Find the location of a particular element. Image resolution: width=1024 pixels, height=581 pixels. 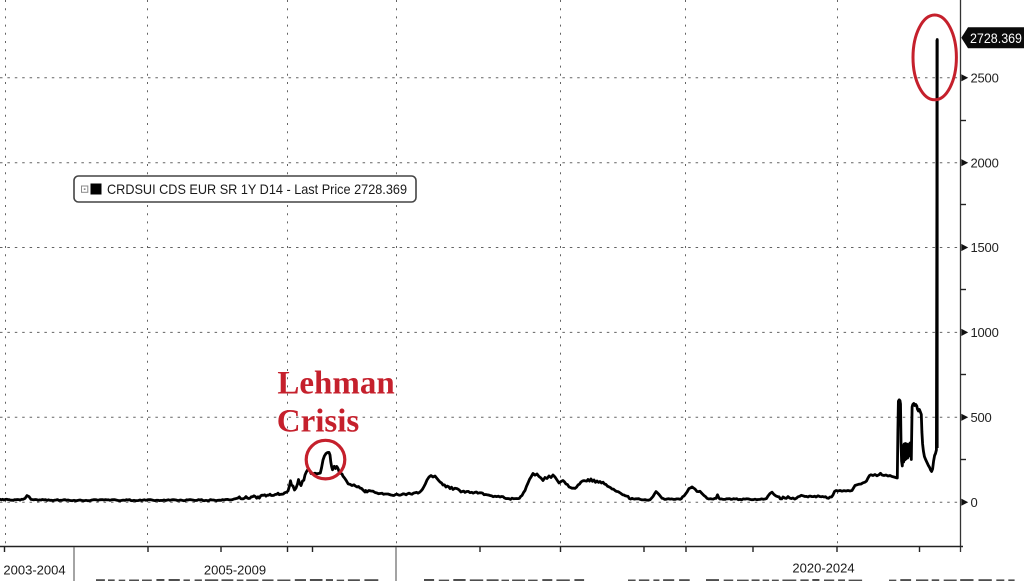

svg-text: 2005-2009 is located at coordinates (235, 570).